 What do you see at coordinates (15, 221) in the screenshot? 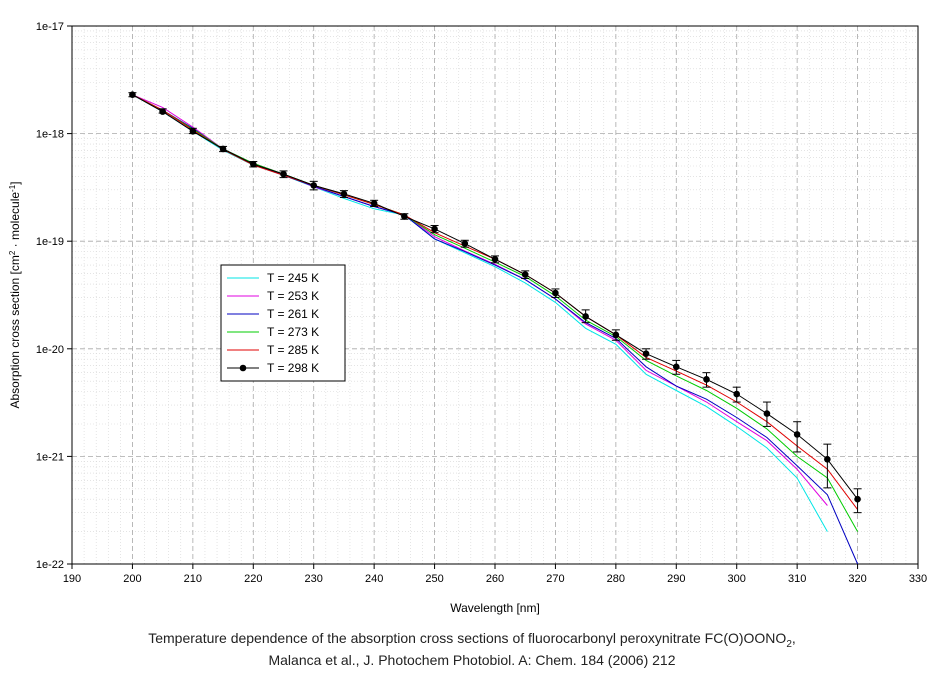
I see `y-axis-label-part-2: · molecule` at bounding box center [15, 221].